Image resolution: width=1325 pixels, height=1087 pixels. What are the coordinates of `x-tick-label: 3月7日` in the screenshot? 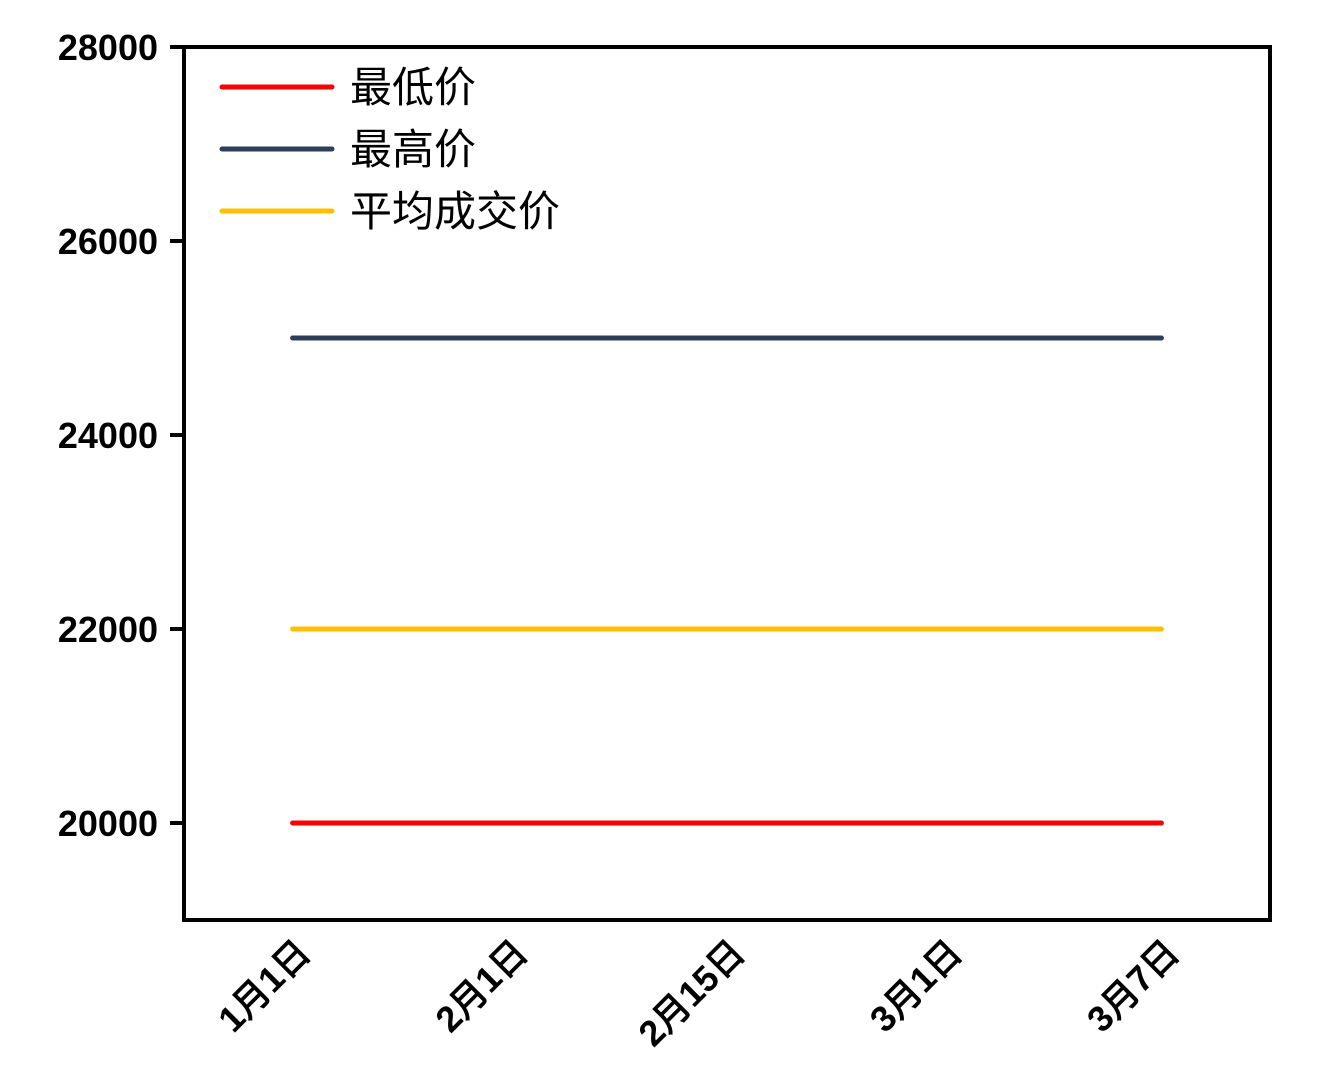 It's located at (1133, 986).